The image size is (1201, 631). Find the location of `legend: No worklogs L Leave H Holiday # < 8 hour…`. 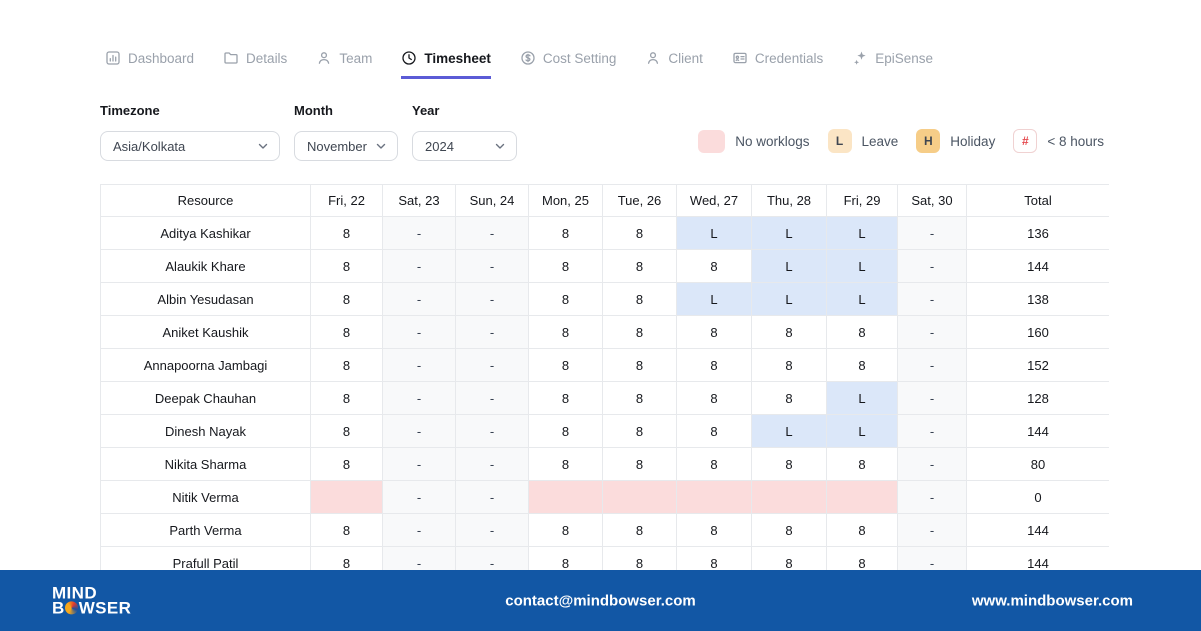

legend: No worklogs L Leave H Holiday # < 8 hour… is located at coordinates (901, 141).